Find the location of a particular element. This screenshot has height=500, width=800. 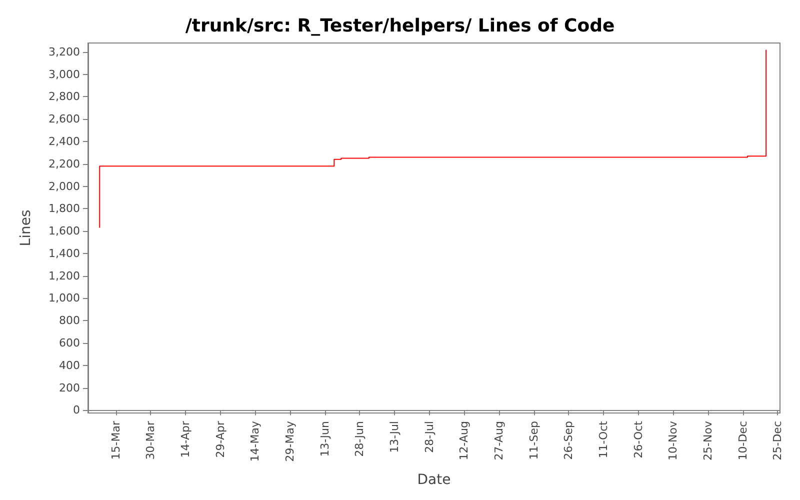

x-tick-label: 15-Mar is located at coordinates (115, 440).